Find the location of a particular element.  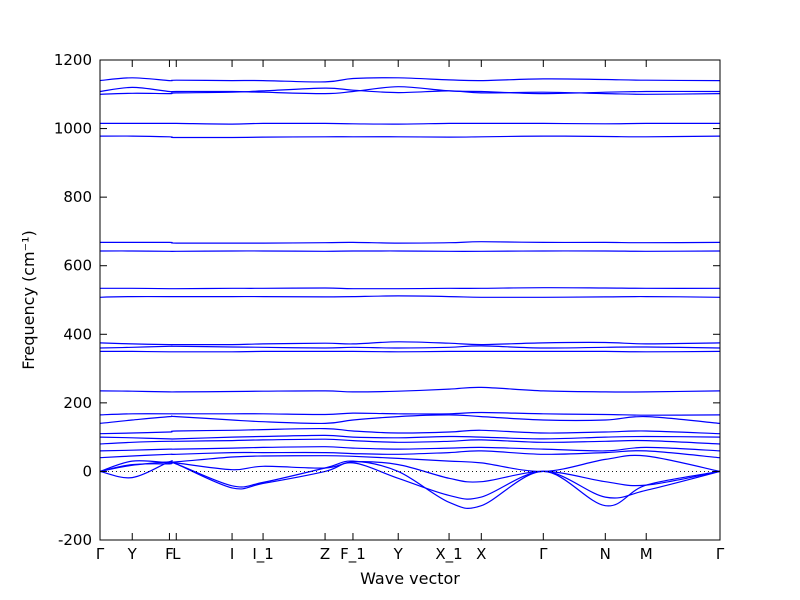

y-tick-label: 0 is located at coordinates (87, 471).